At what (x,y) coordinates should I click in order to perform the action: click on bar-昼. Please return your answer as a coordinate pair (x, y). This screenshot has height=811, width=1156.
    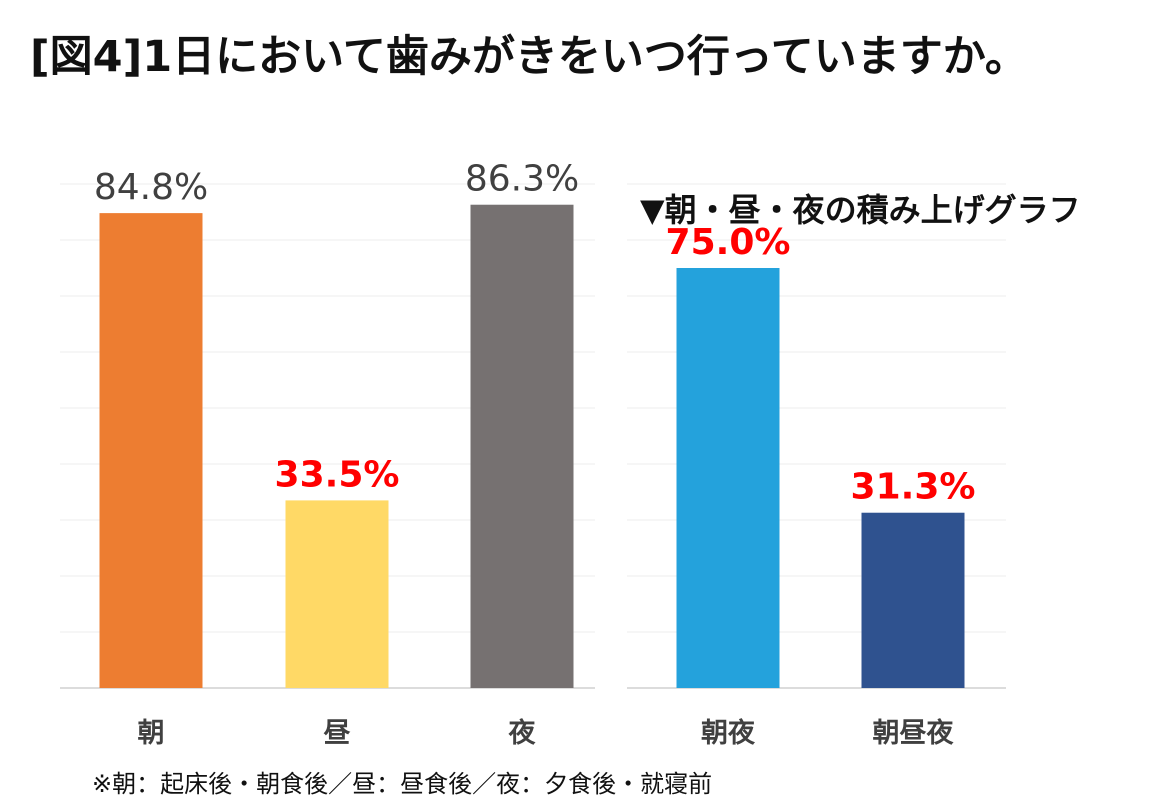
    Looking at the image, I should click on (337, 594).